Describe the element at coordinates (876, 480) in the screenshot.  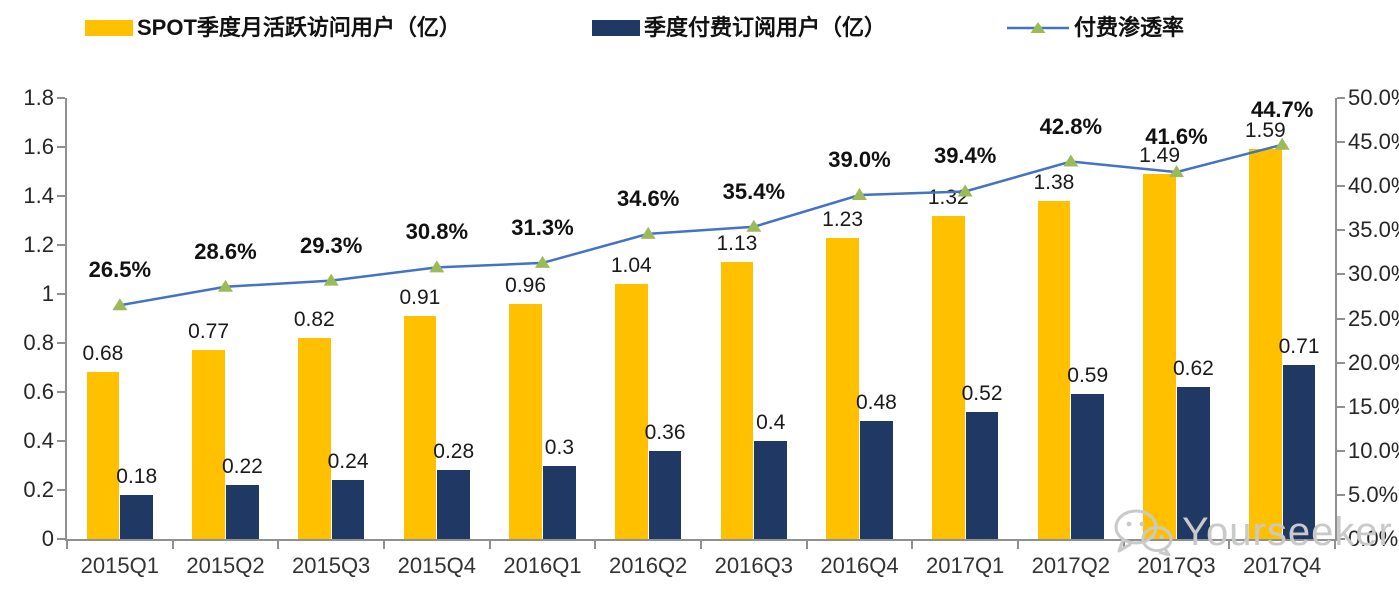
I see `bar-subs-2016Q4` at that location.